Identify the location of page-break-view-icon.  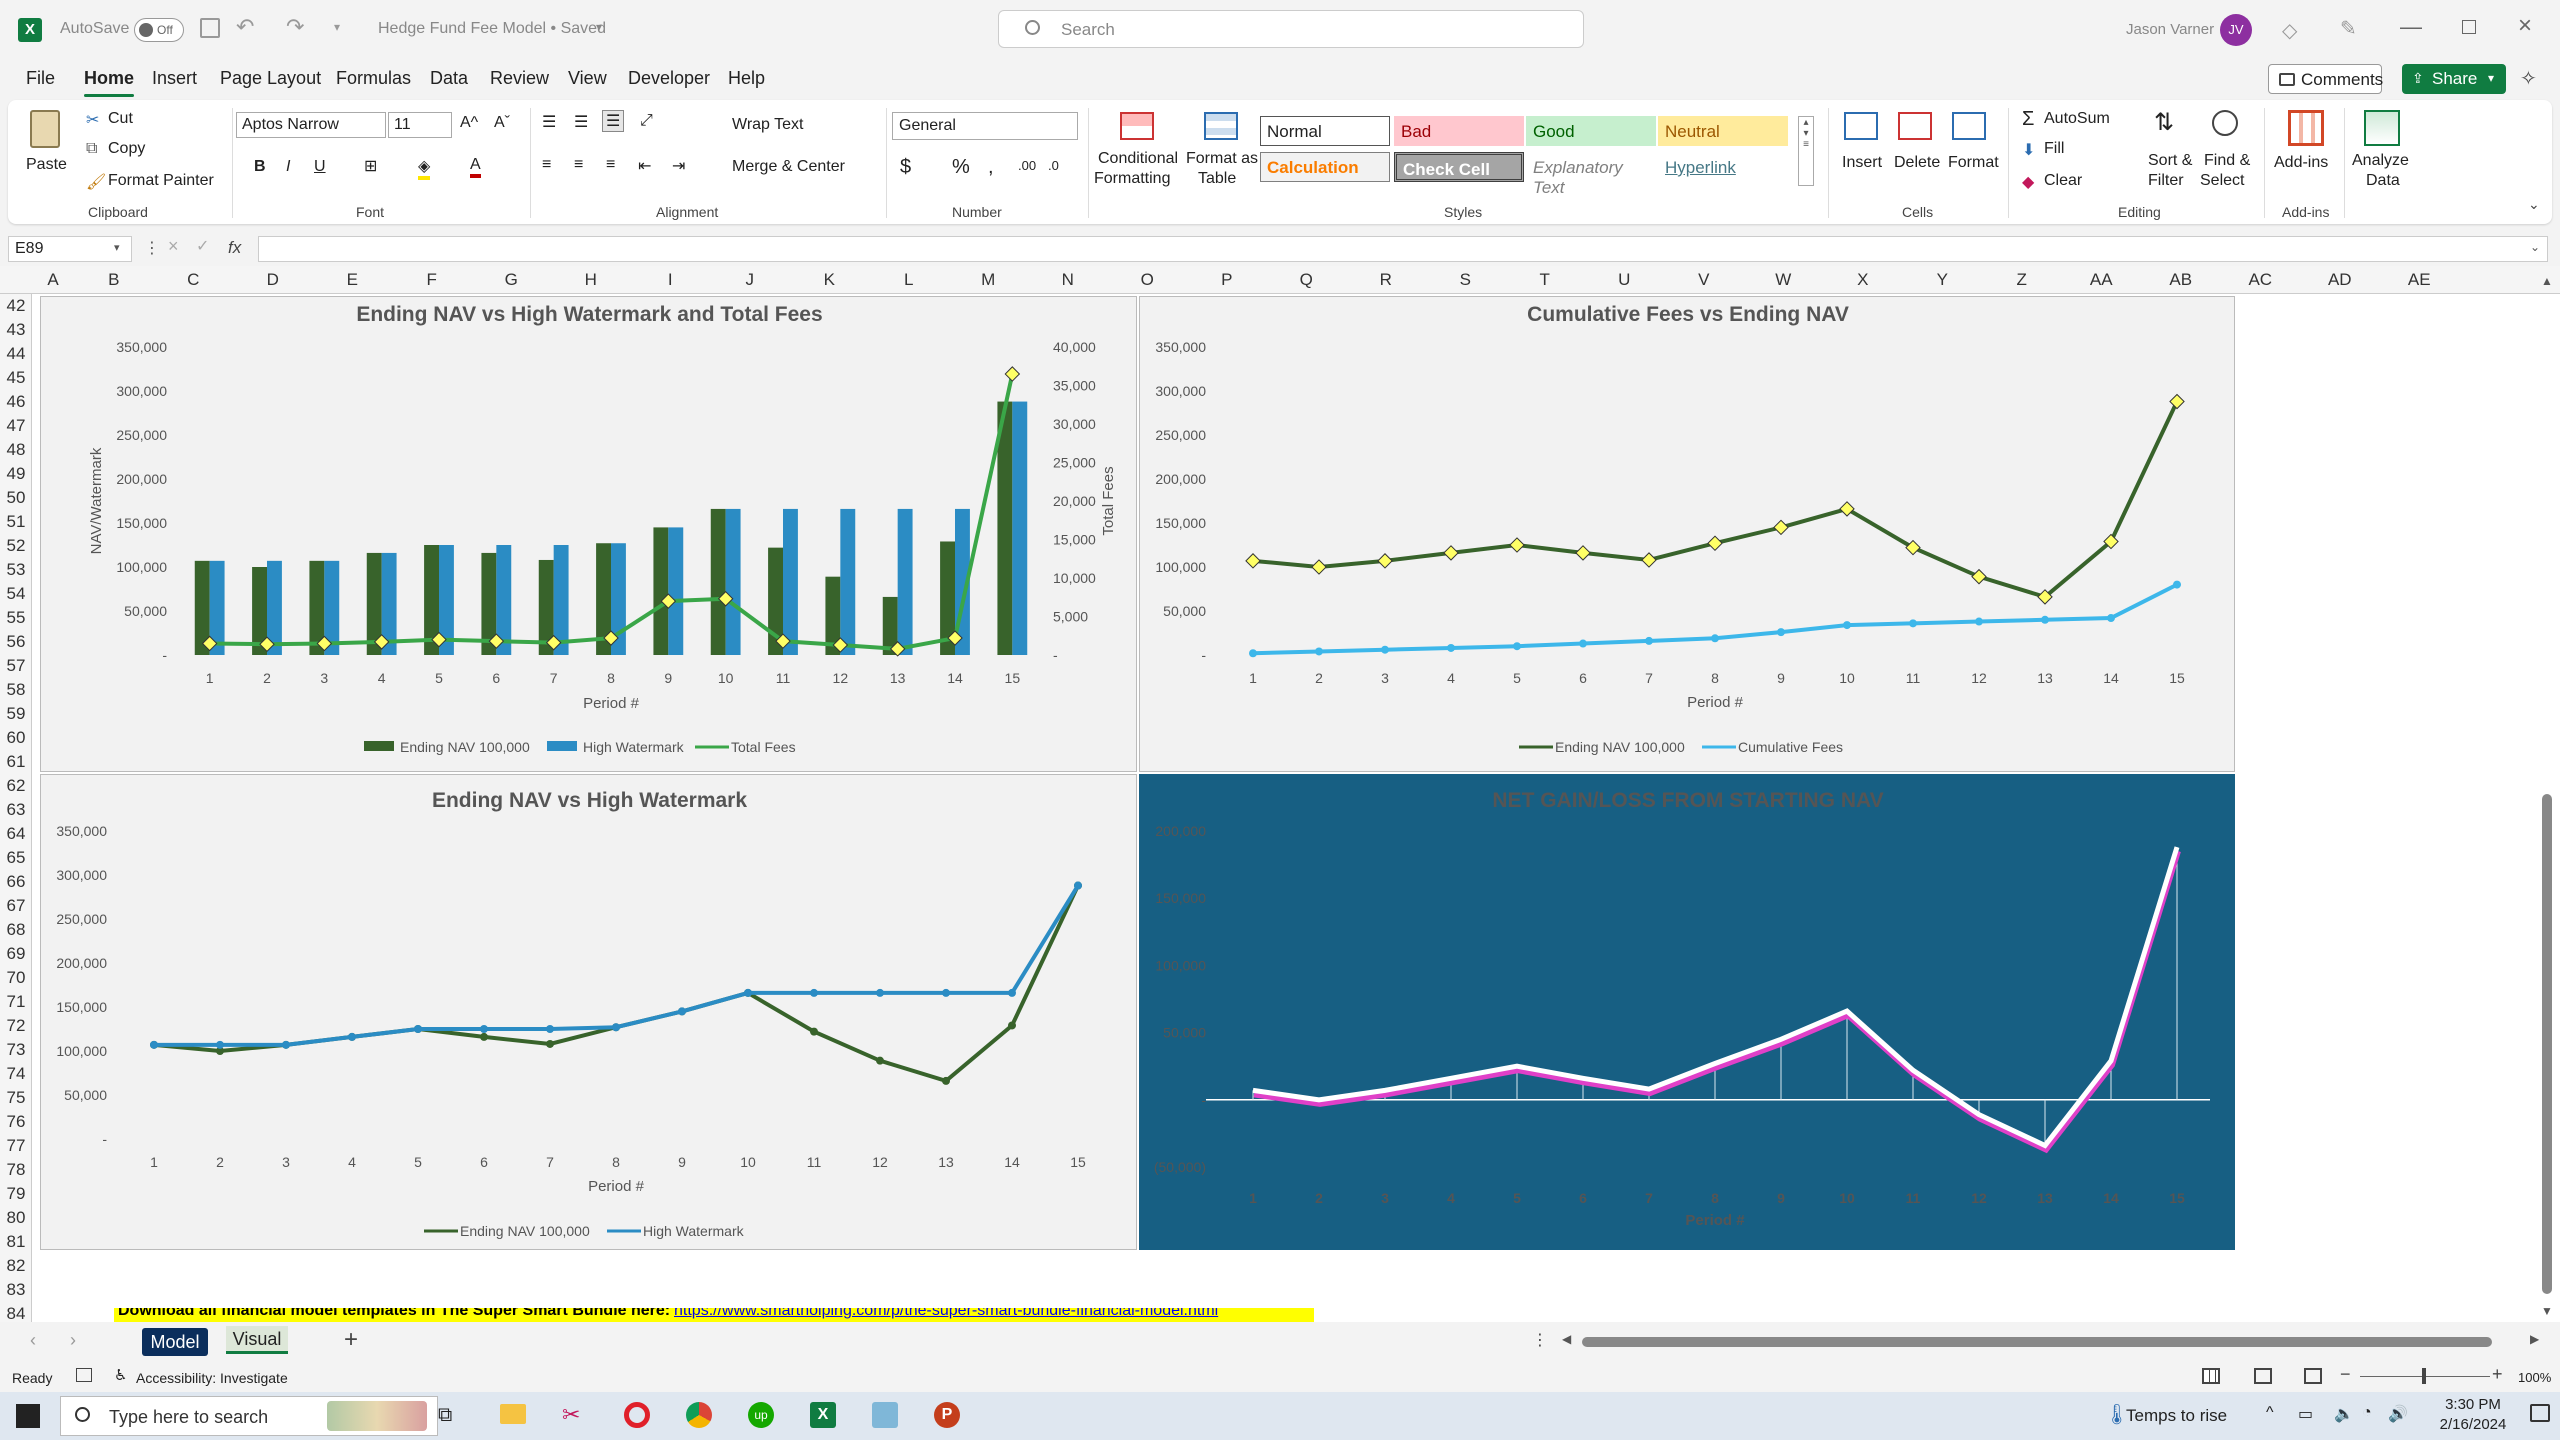
(2313, 1376).